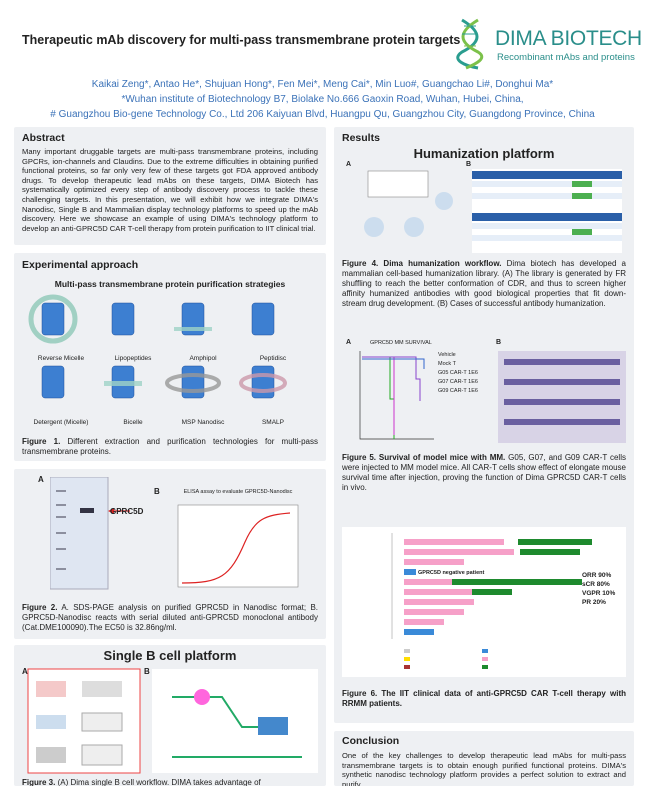 The height and width of the screenshot is (786, 645). I want to click on tagline: Recombinant mAbs and proteins, so click(566, 57).